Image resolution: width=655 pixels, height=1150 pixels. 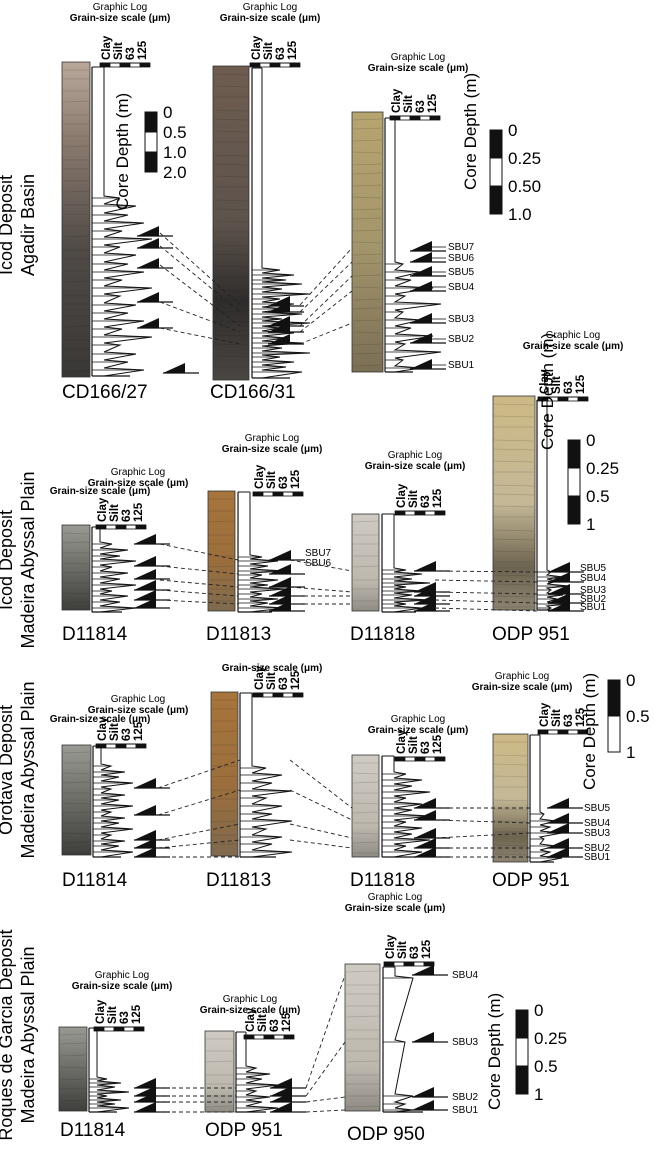 I want to click on r4c2-header: Clay Silt 63 125, so click(x=269, y=1023).